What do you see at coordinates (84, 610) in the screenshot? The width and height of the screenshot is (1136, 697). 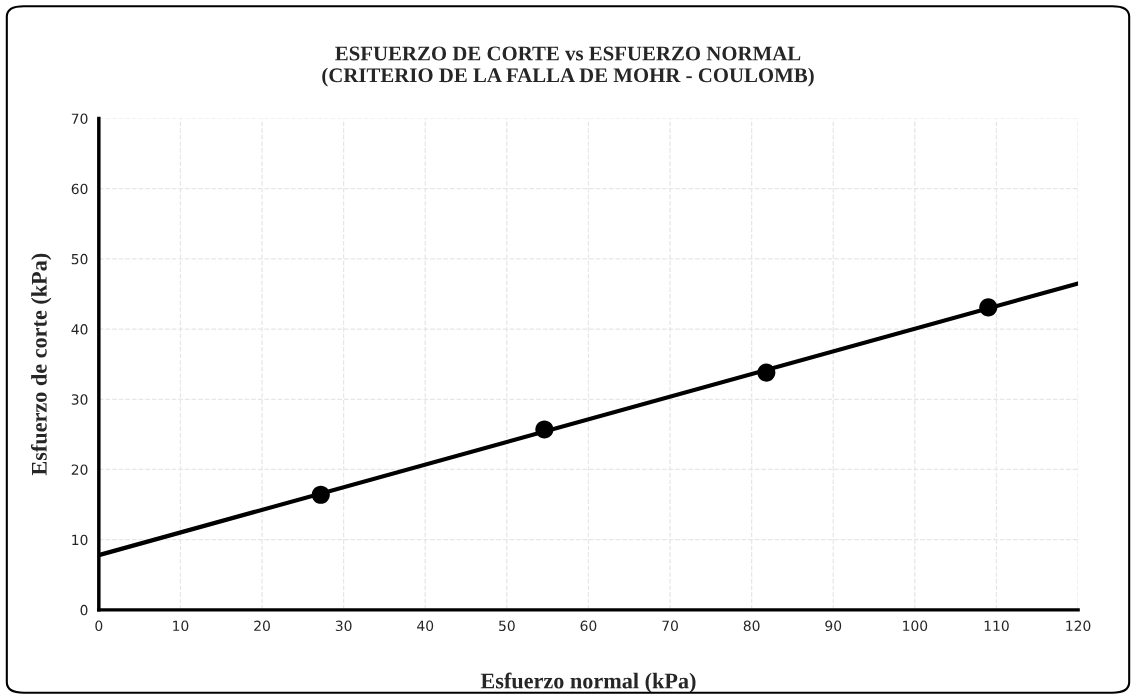 I see `y-tick-label: 0` at bounding box center [84, 610].